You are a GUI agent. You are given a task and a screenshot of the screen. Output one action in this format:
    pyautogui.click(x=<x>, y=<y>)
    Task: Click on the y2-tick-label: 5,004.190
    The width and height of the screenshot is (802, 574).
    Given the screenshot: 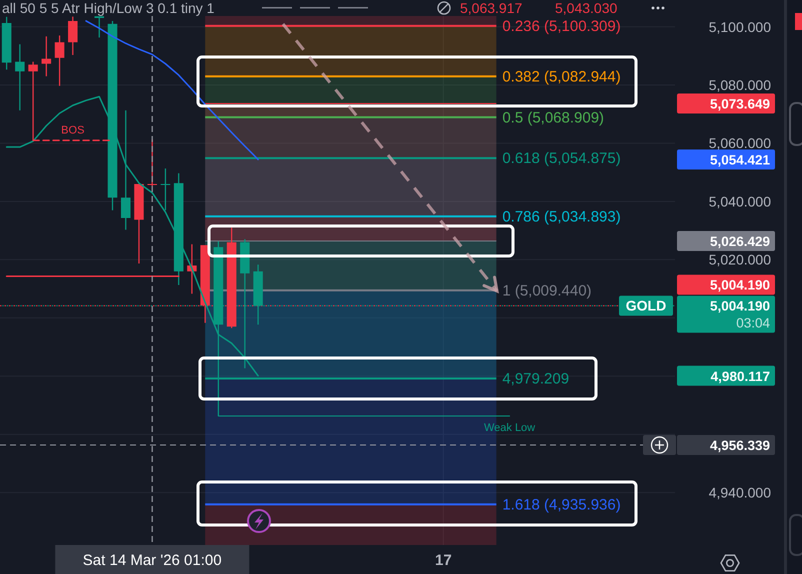 What is the action you would take?
    pyautogui.click(x=740, y=306)
    